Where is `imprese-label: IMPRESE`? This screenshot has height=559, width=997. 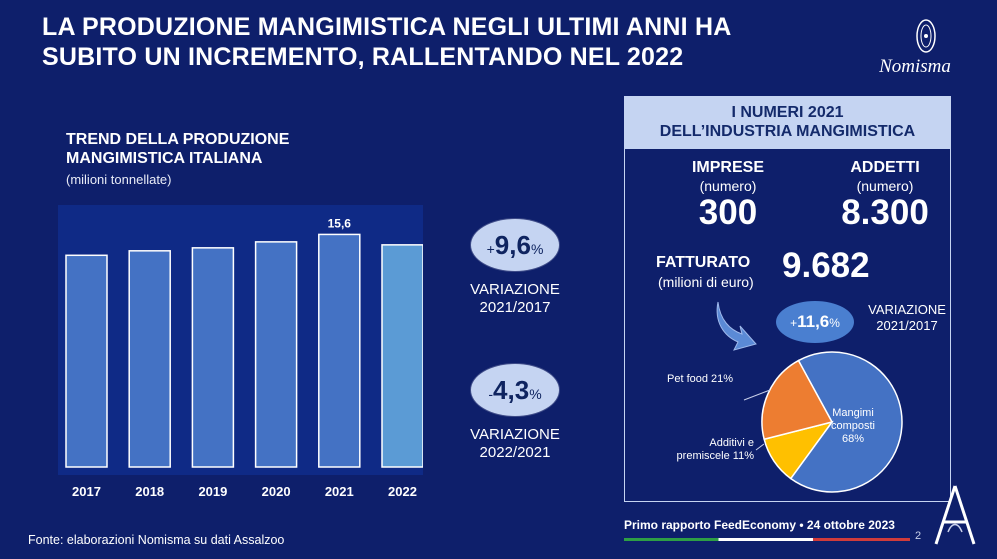 imprese-label: IMPRESE is located at coordinates (727, 167).